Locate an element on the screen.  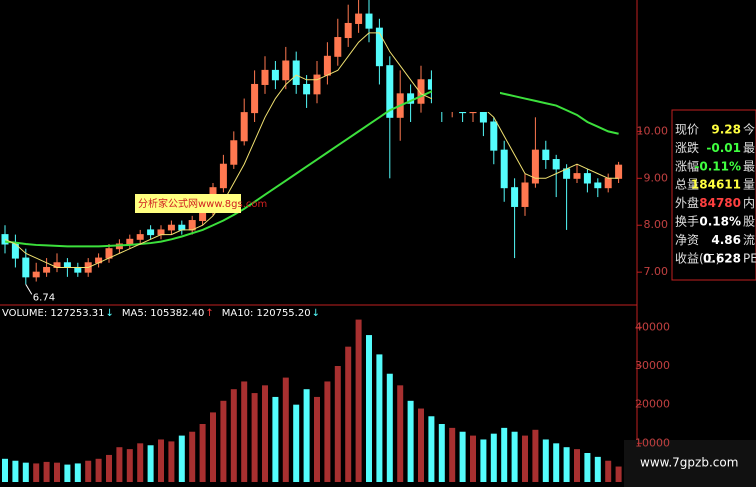
quote-suffix: 内 is located at coordinates (749, 203).